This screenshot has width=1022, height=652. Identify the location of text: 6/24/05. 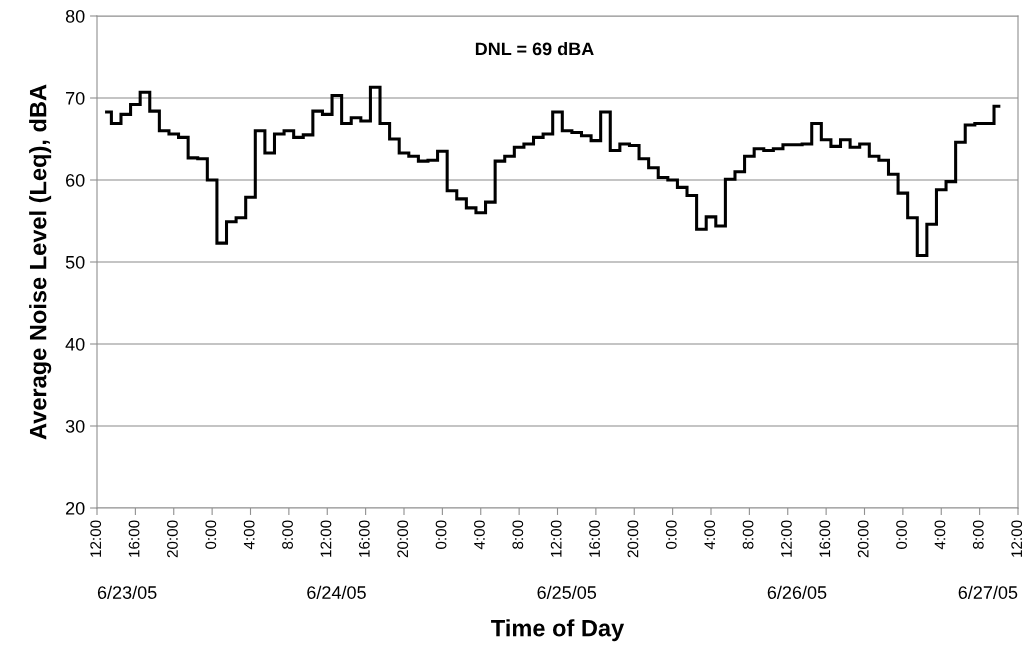
(336, 592).